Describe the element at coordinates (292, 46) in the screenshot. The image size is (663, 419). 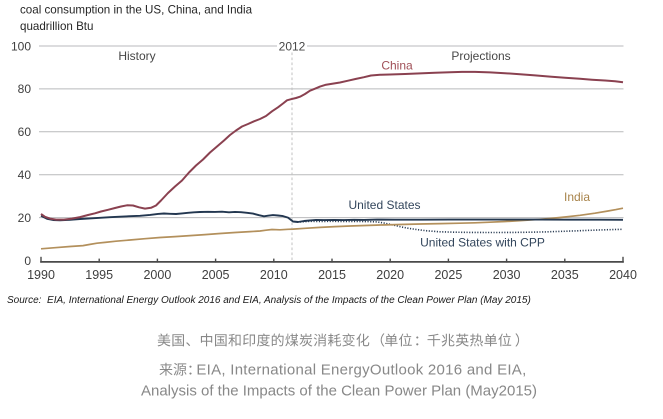
I see `svg-text: 2012` at that location.